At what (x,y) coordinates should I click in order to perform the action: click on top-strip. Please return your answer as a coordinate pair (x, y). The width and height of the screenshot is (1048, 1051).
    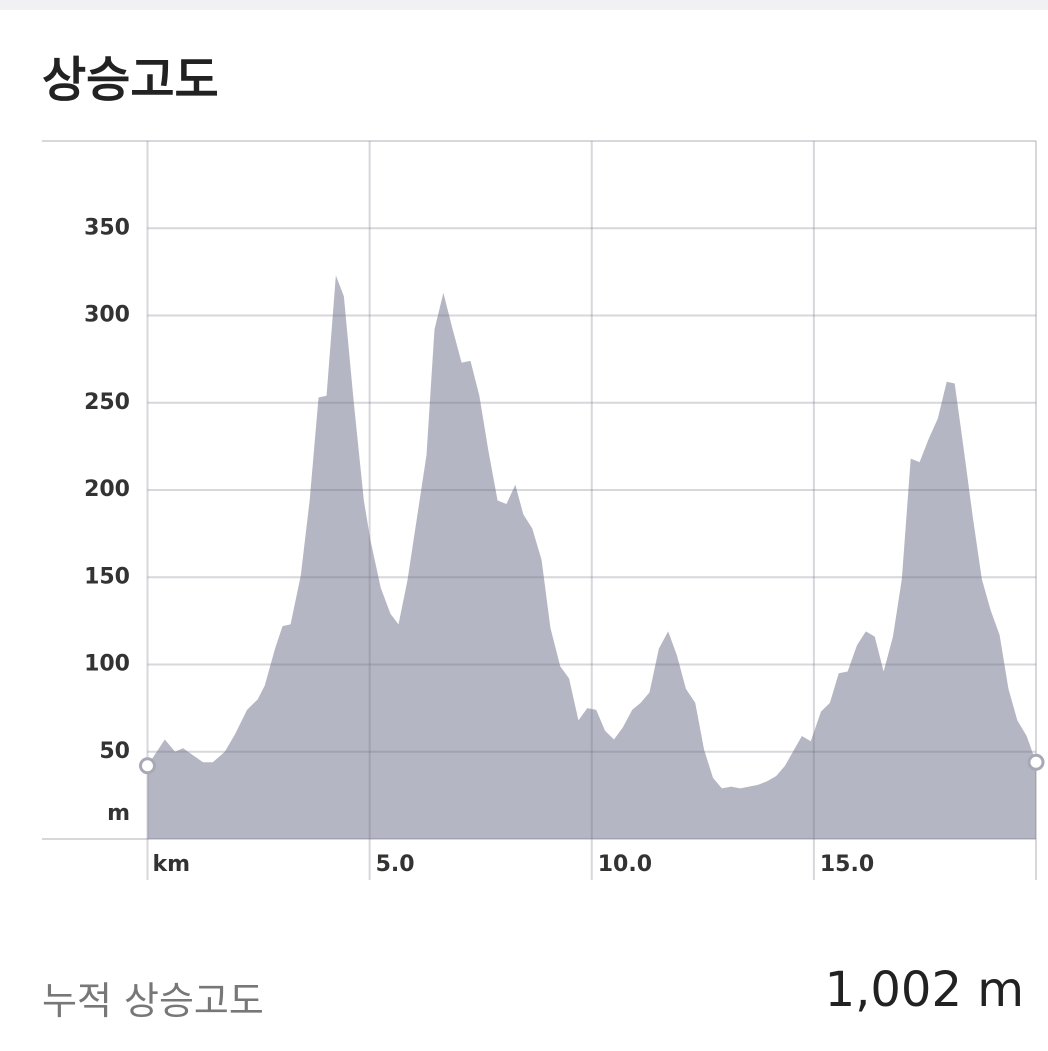
    Looking at the image, I should click on (524, 5).